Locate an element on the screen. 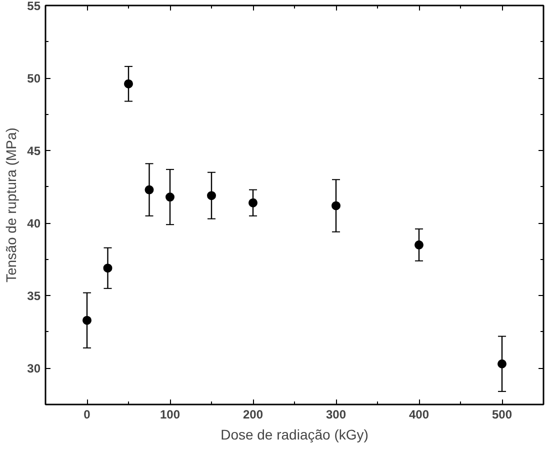 This screenshot has width=552, height=449. x-axis-title: Dose de radiação (kGy) is located at coordinates (294, 434).